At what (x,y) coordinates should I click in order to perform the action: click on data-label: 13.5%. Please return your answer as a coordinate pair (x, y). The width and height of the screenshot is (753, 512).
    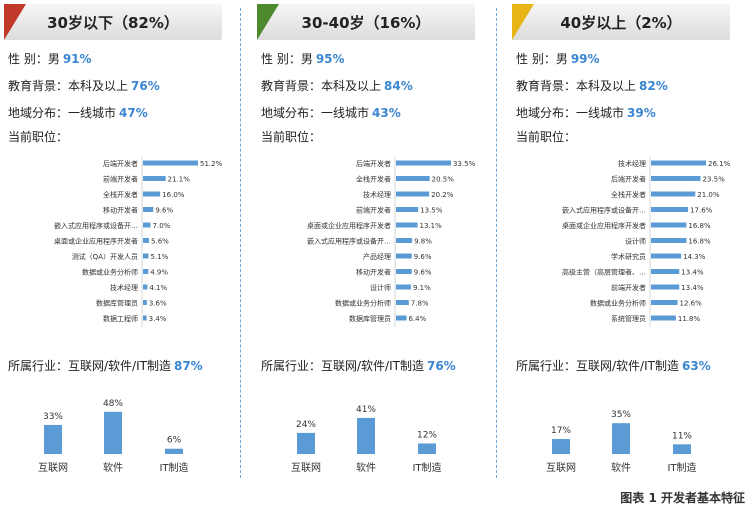
    Looking at the image, I should click on (431, 211).